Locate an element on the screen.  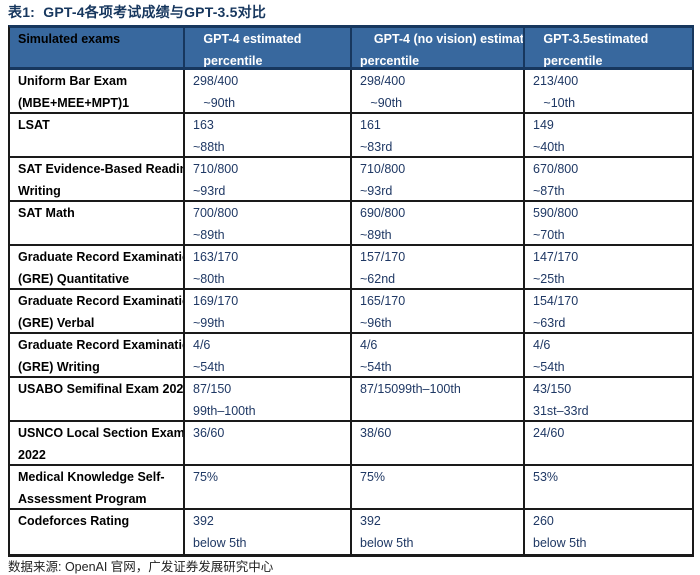
cell-line: ~10th is located at coordinates (554, 103).